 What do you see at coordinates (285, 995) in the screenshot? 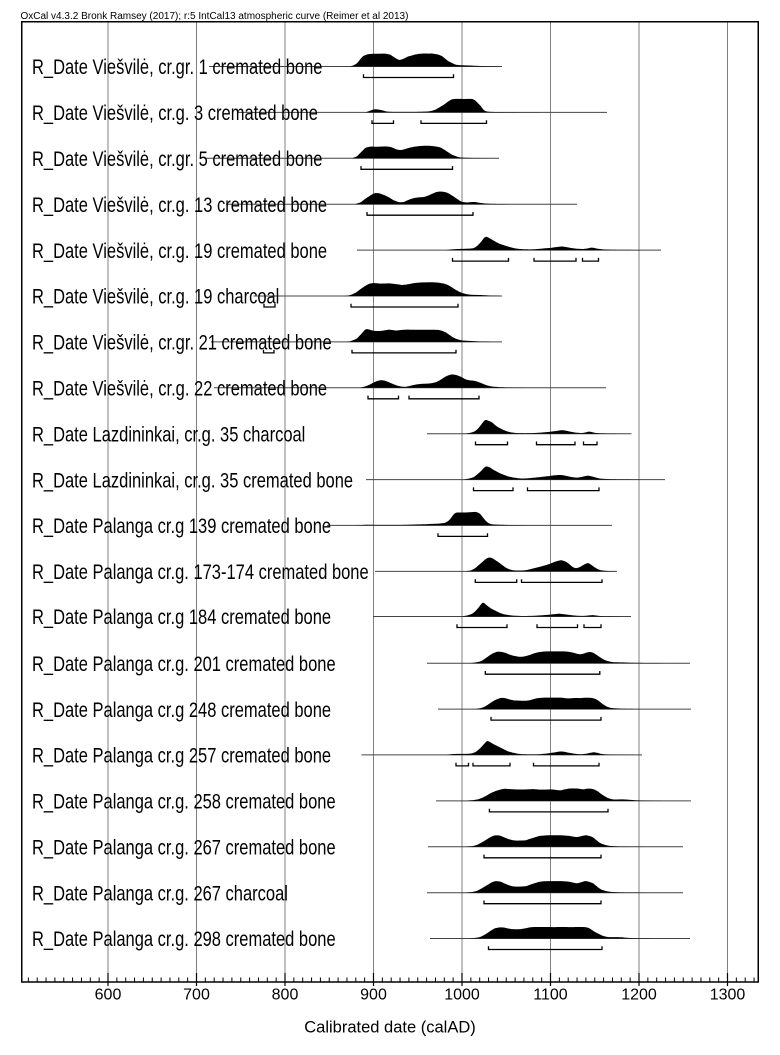
I see `svg-text: 800` at bounding box center [285, 995].